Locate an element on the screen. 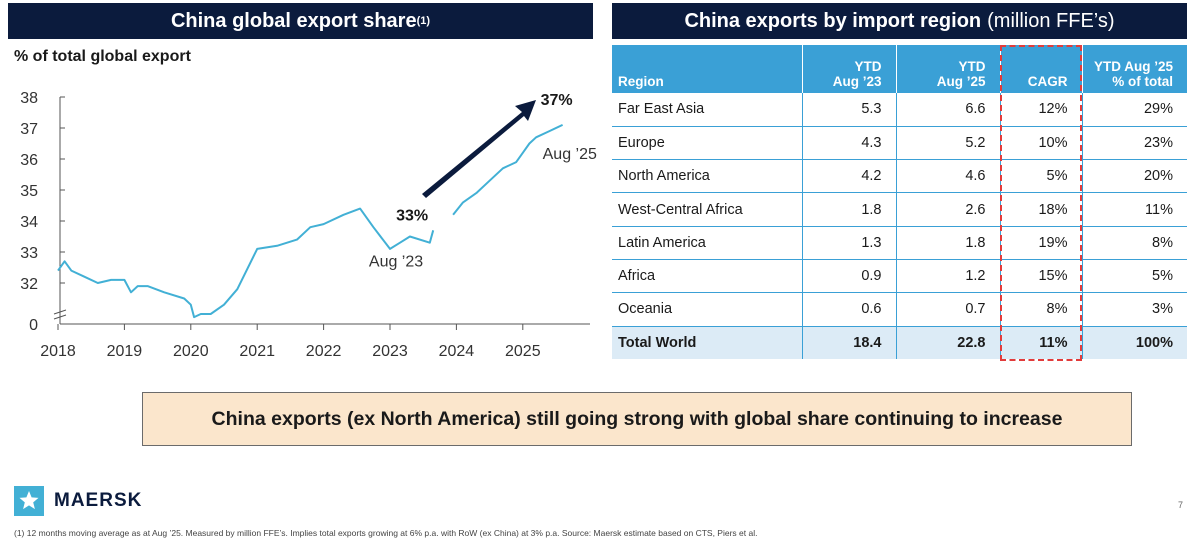  x-tick-label: 2024 is located at coordinates (457, 351).